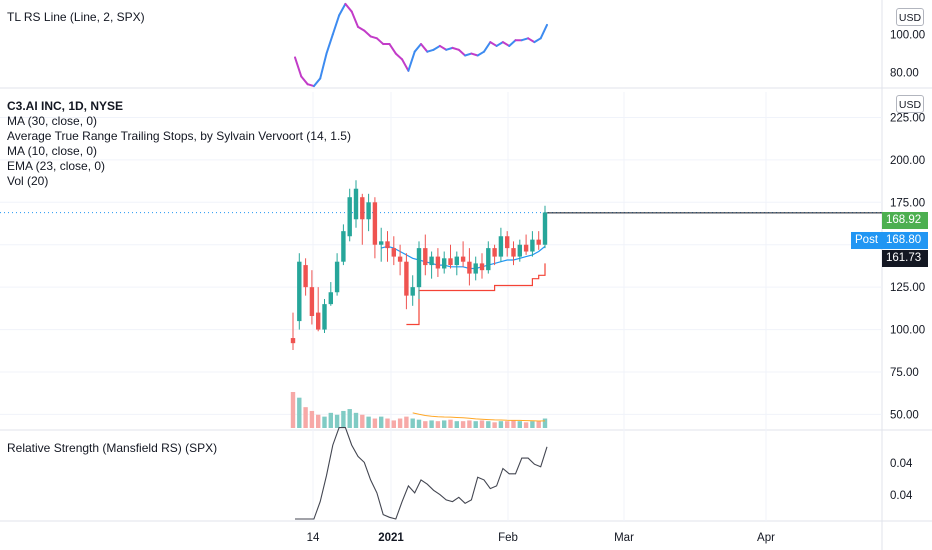 The height and width of the screenshot is (550, 932). I want to click on mansfield-legend: Relative Strength (Mansfield RS) (SPX), so click(112, 448).